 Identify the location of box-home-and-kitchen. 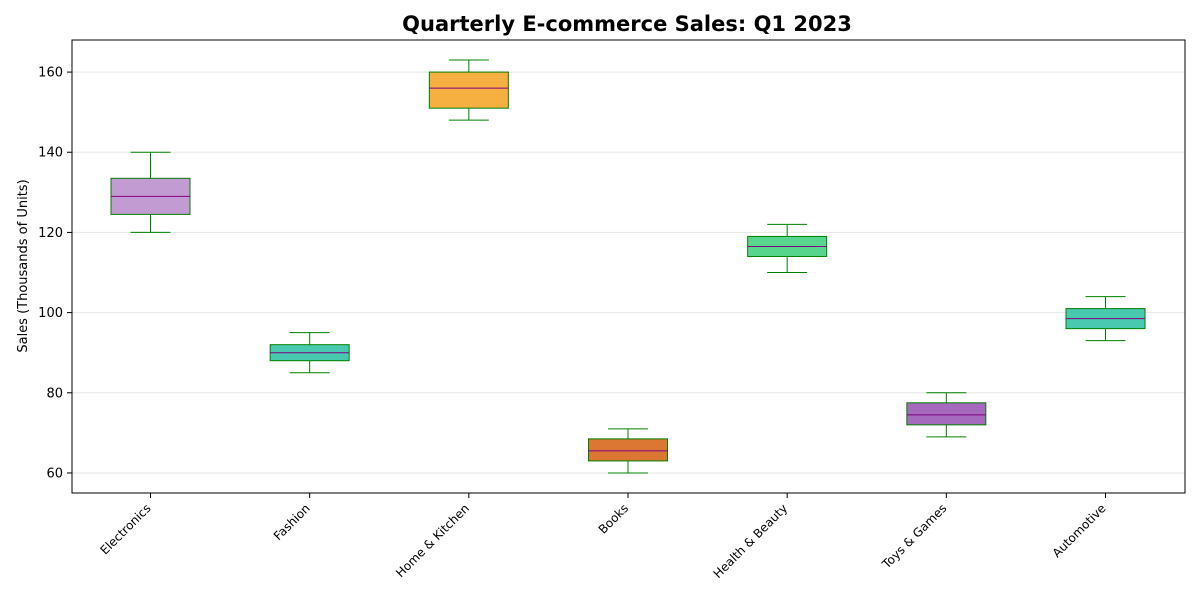
(468, 90).